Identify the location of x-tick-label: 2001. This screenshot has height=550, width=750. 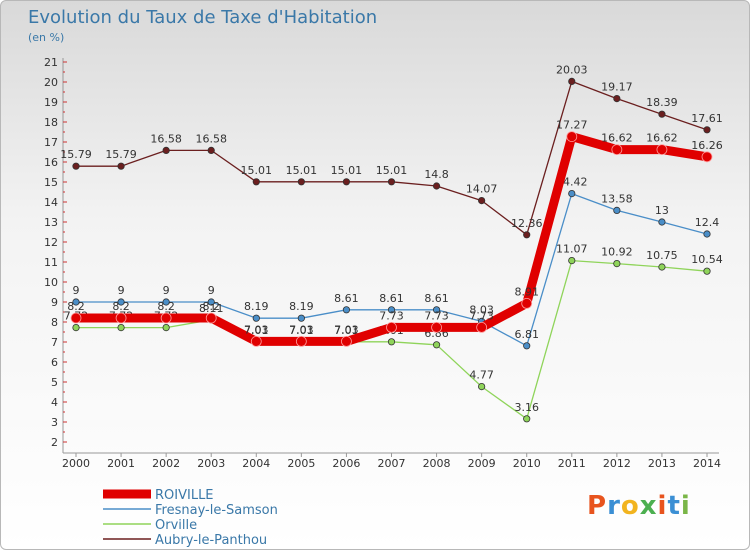
(121, 463).